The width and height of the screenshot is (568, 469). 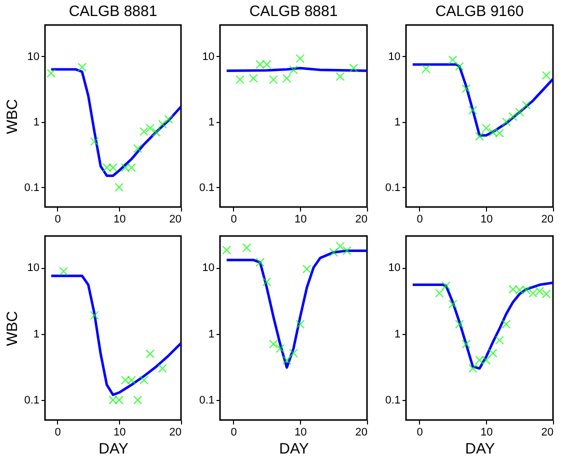 I want to click on chart-title: CALGB 9160, so click(x=479, y=11).